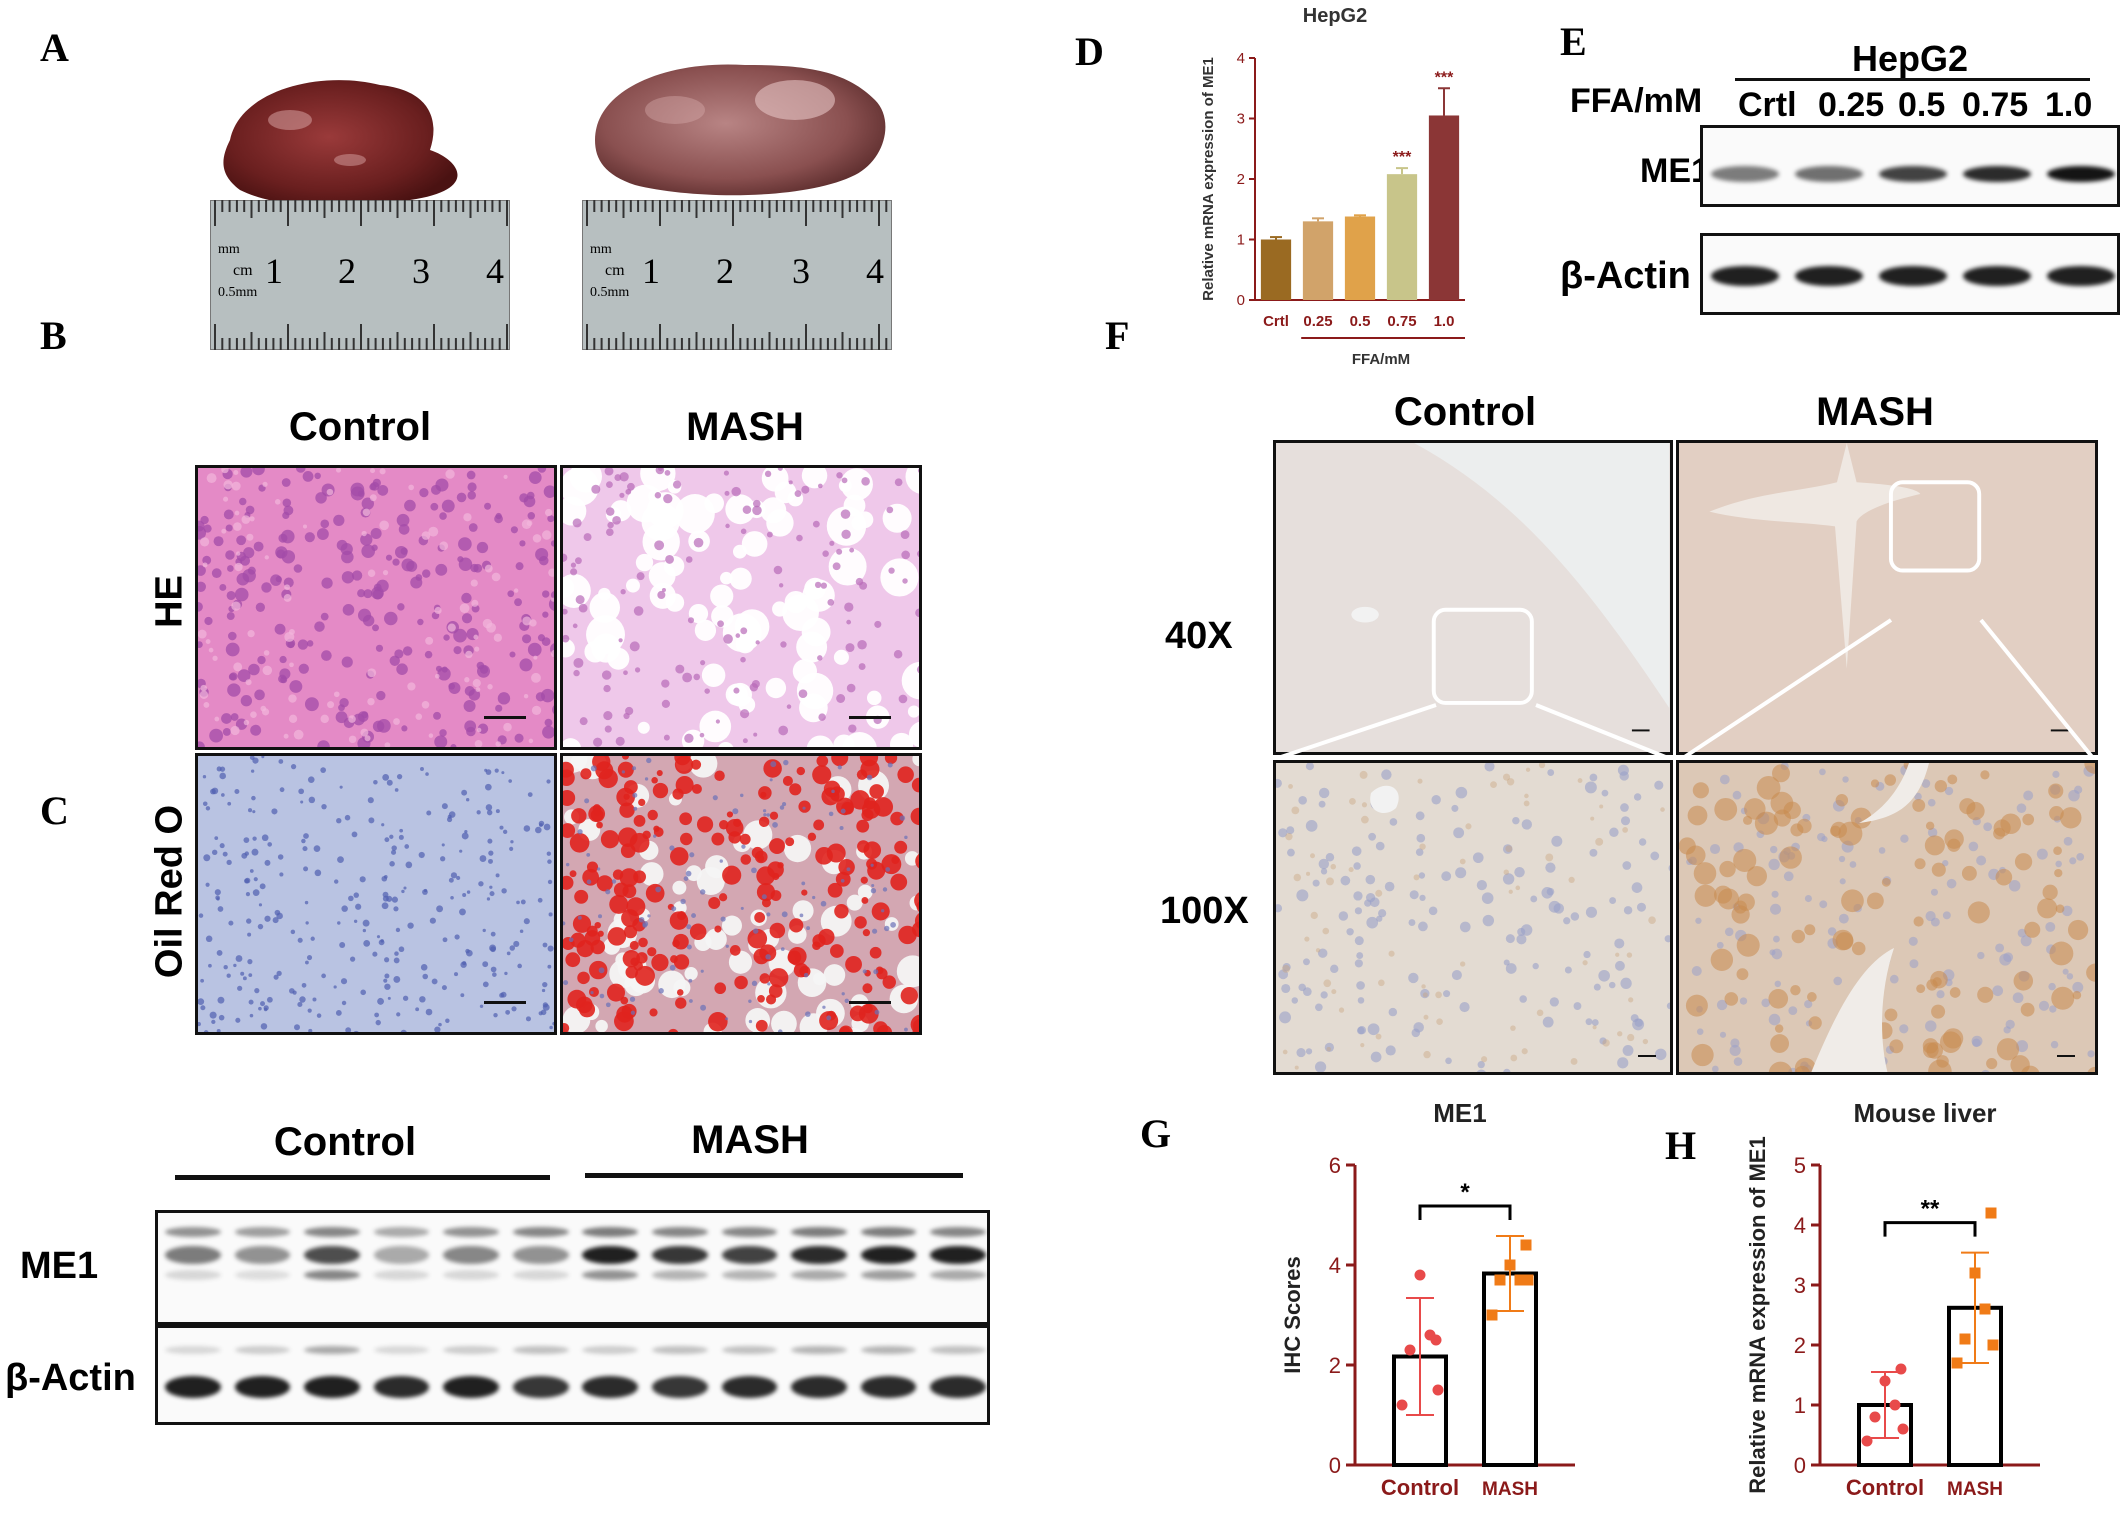  Describe the element at coordinates (1910, 274) in the screenshot. I see `blot-actin-hepg2` at that location.